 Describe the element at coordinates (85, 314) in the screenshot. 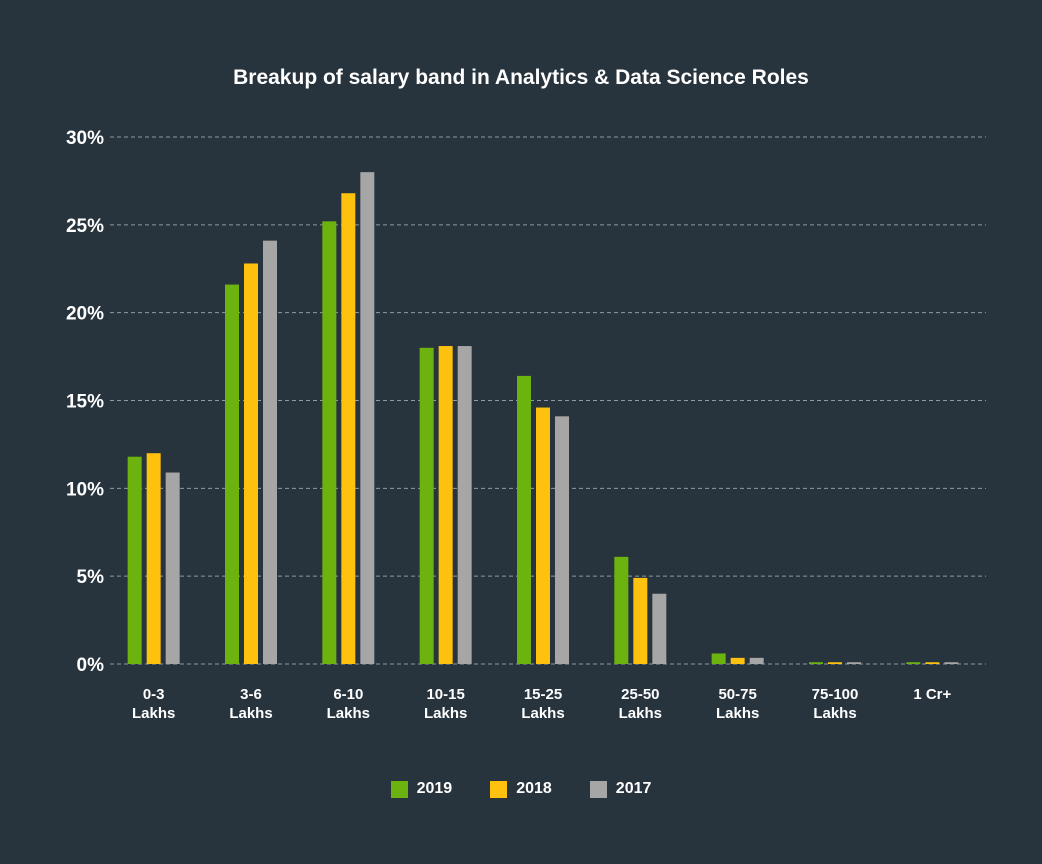

I see `y-tick-label: 20%` at that location.